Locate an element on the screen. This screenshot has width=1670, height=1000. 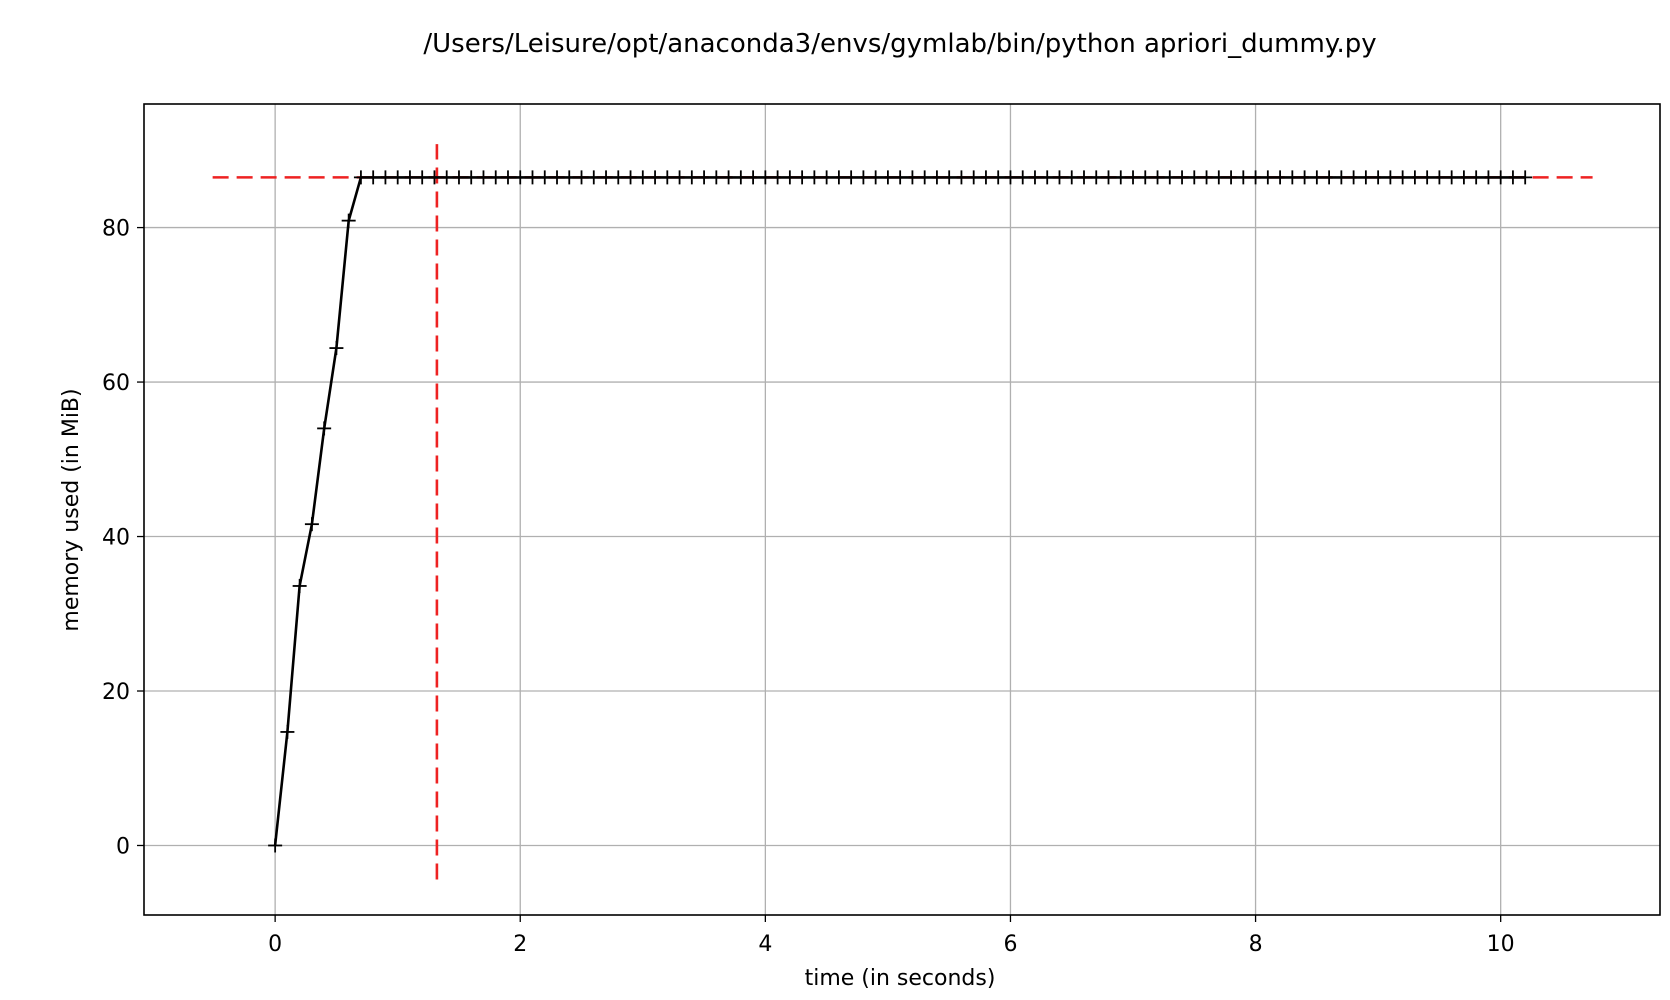
x-tick-label: 6 is located at coordinates (1010, 944).